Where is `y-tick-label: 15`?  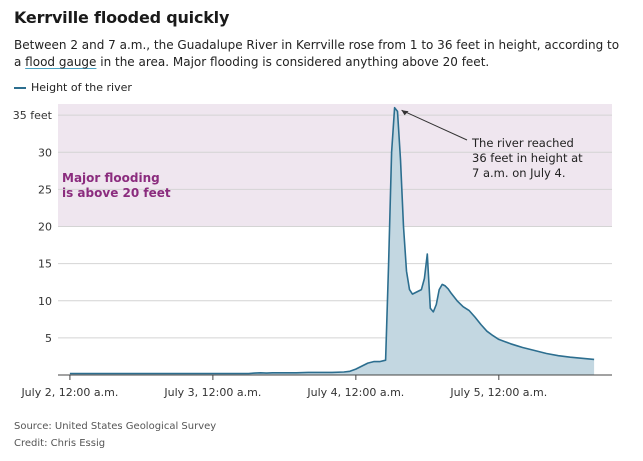
y-tick-label: 15 is located at coordinates (45, 264).